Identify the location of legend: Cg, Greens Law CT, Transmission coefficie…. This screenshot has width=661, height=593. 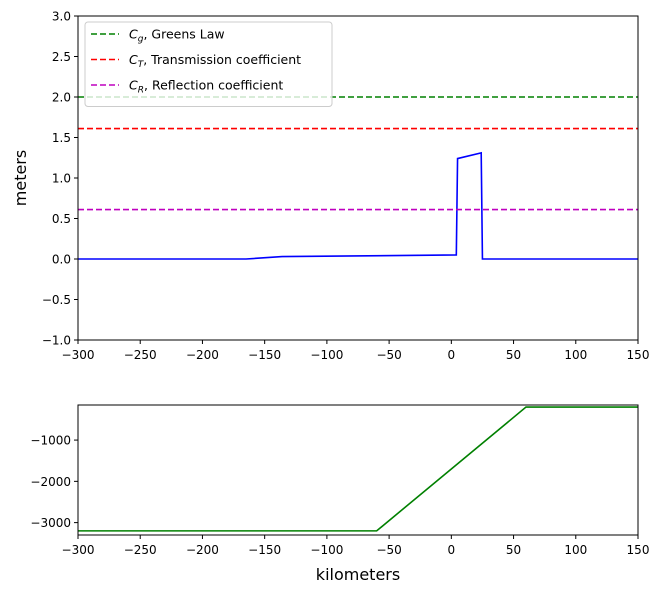
(208, 64).